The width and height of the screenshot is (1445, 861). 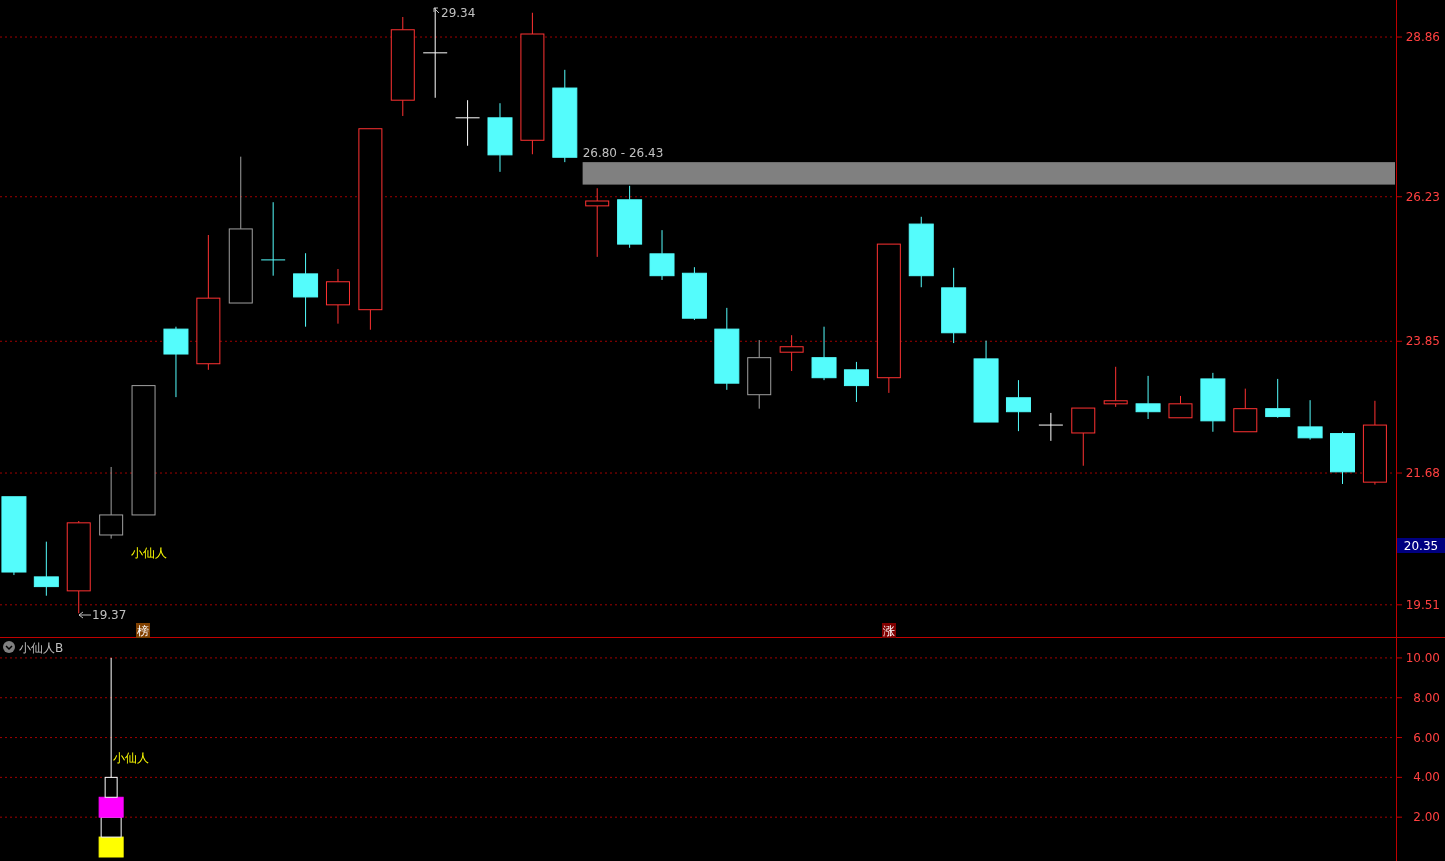 I want to click on y-tick-label: 4.00, so click(x=1426, y=777).